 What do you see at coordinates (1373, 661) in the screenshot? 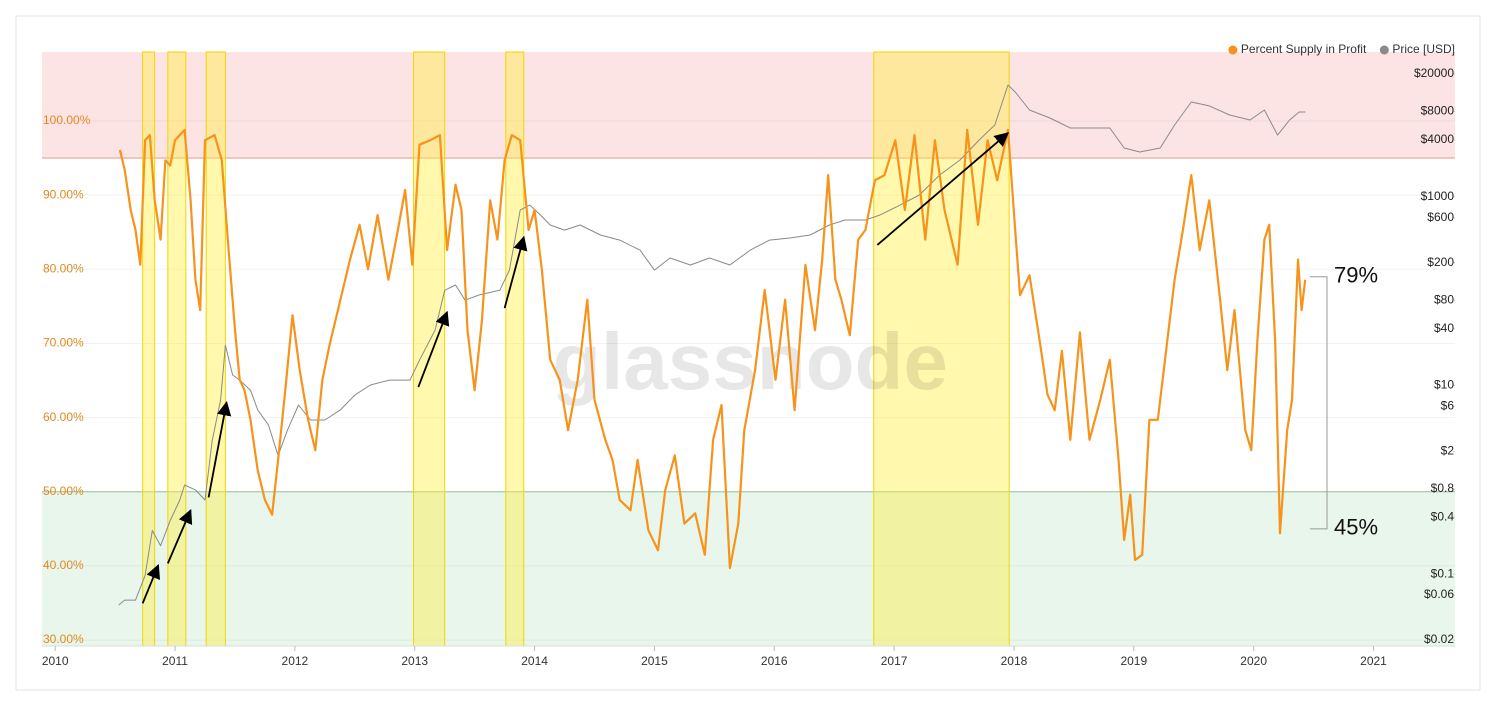
I see `x-tick-label: 2021` at bounding box center [1373, 661].